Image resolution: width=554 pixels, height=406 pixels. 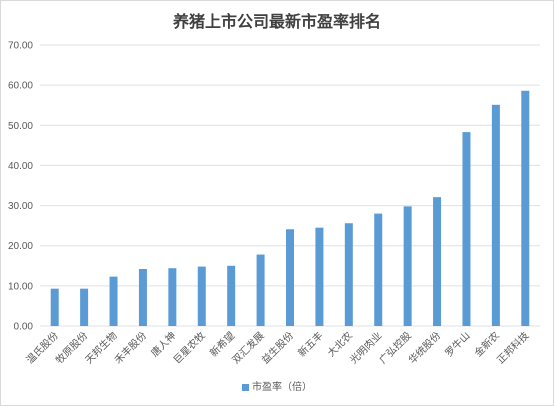 I want to click on category-label: 唐人神, so click(x=163, y=344).